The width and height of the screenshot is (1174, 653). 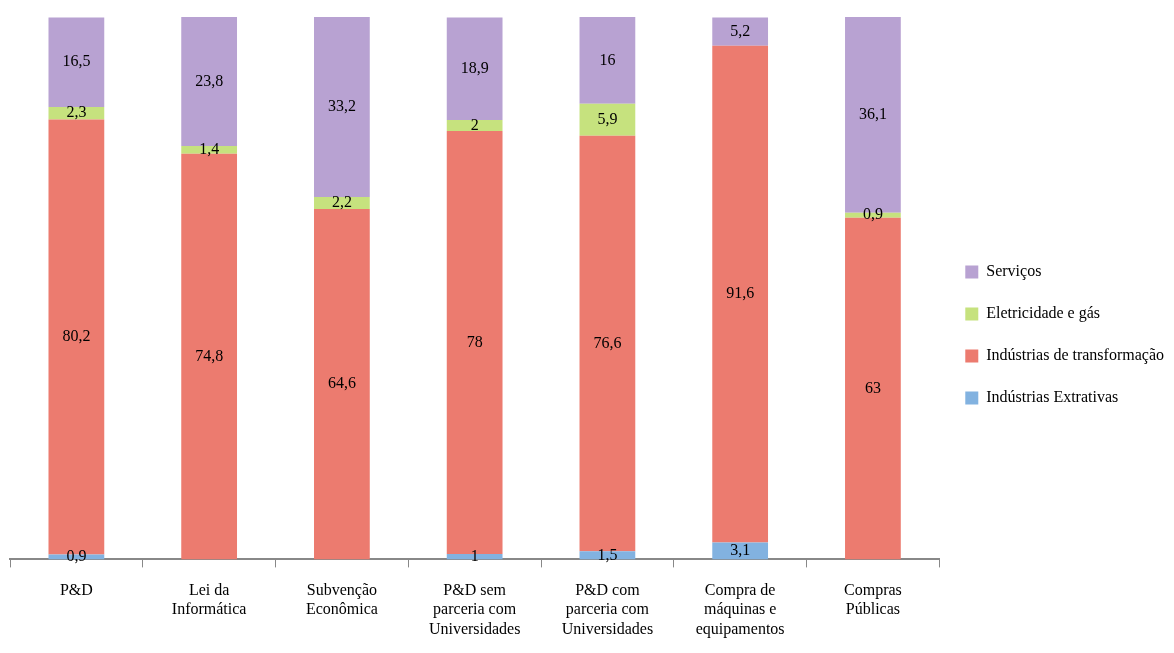 I want to click on legend-label: Indústrias de transformação, so click(x=1075, y=355).